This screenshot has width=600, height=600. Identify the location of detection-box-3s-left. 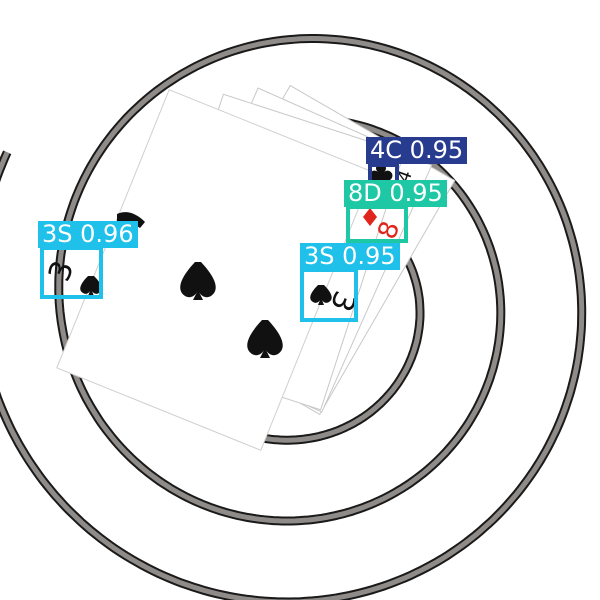
(71, 272).